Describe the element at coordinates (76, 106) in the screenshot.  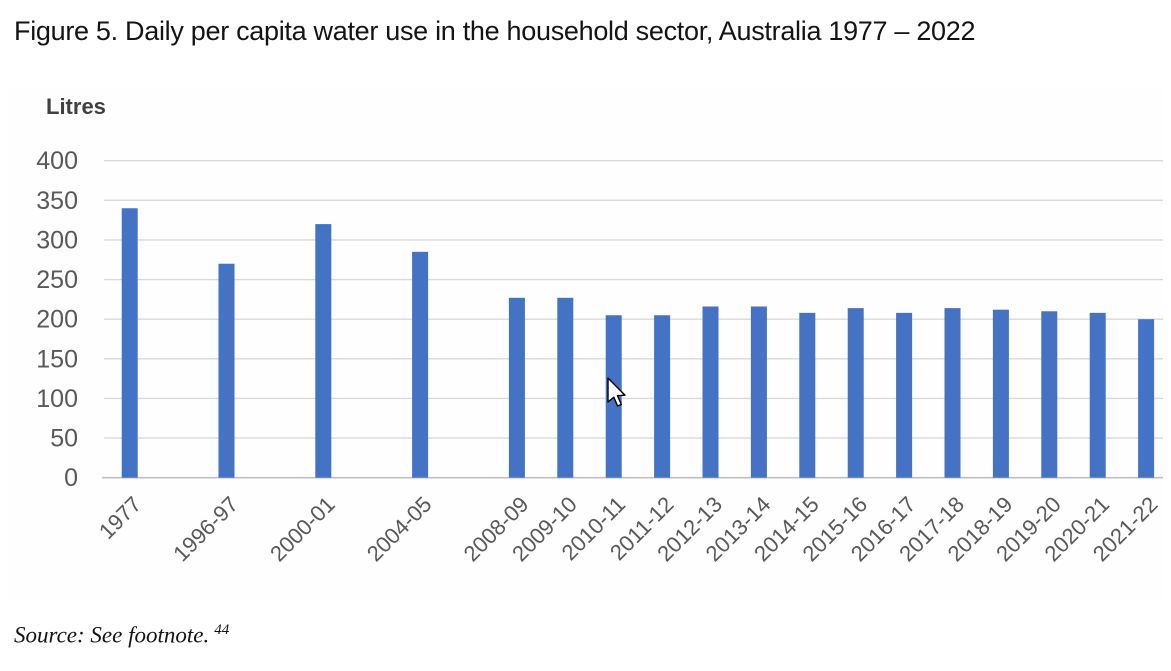
I see `y-axis-unit-label: Litres` at that location.